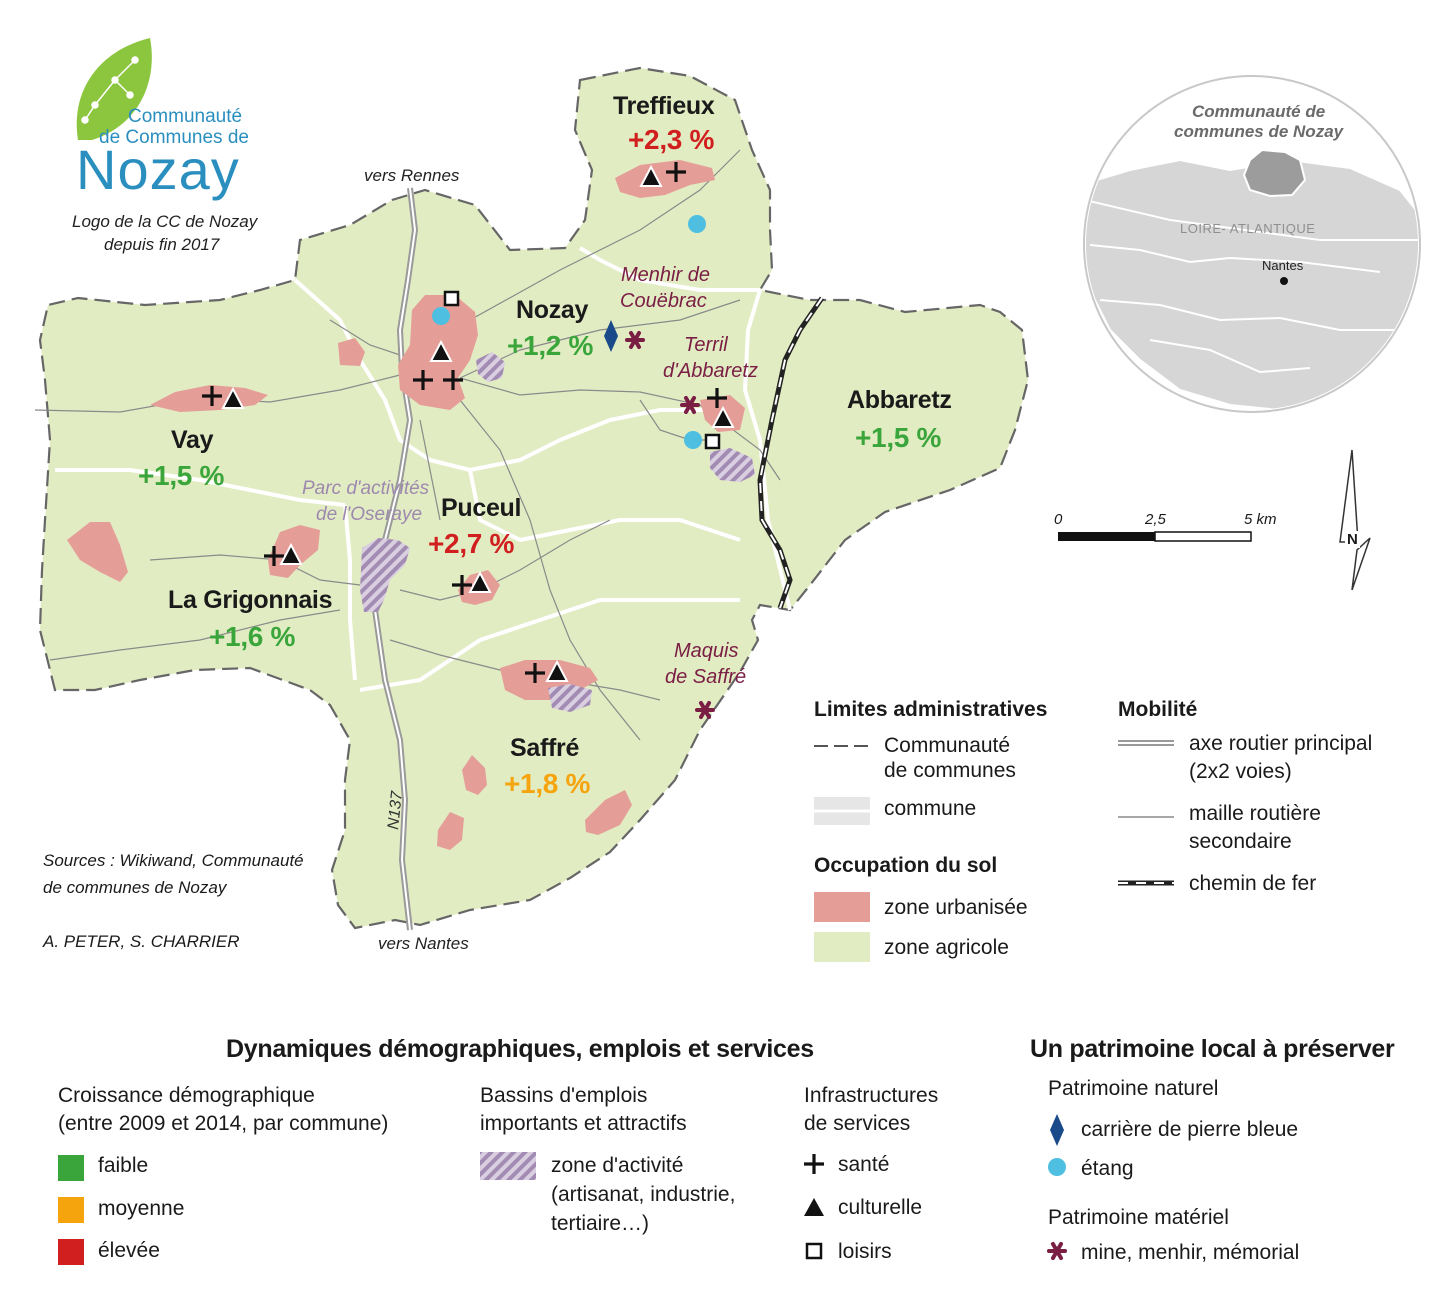 This screenshot has width=1455, height=1301. I want to click on legend-zone-1: zone d'activité, so click(617, 1165).